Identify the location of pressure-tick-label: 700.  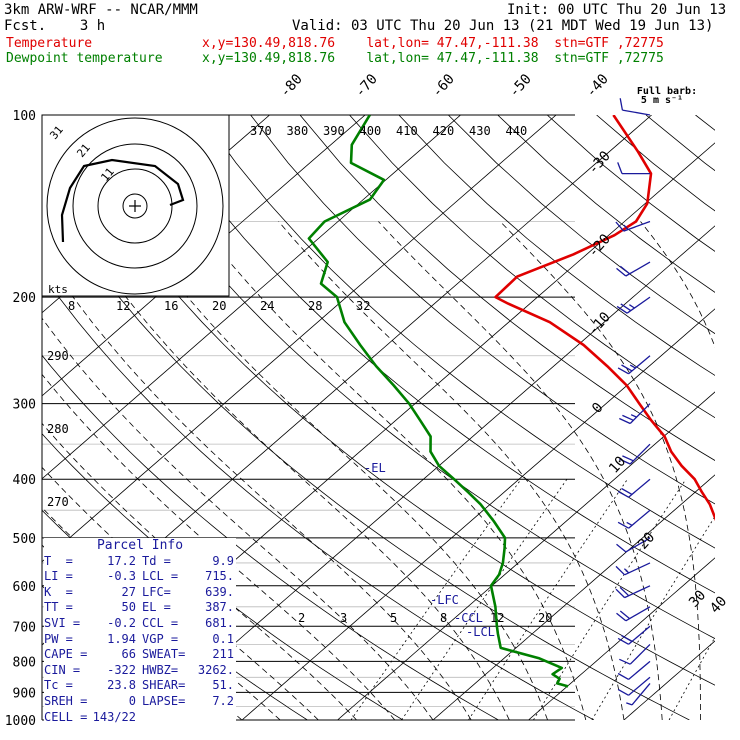
(24, 627).